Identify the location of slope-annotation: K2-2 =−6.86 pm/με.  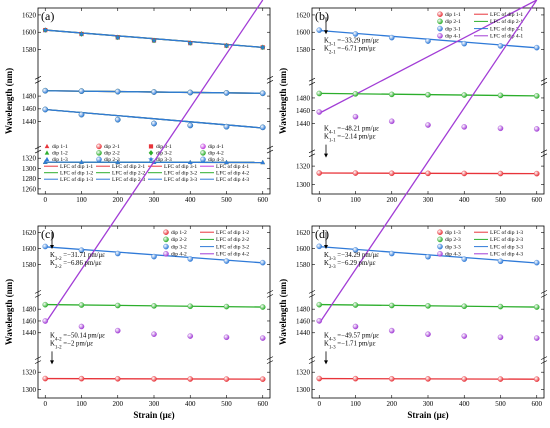
(76, 265).